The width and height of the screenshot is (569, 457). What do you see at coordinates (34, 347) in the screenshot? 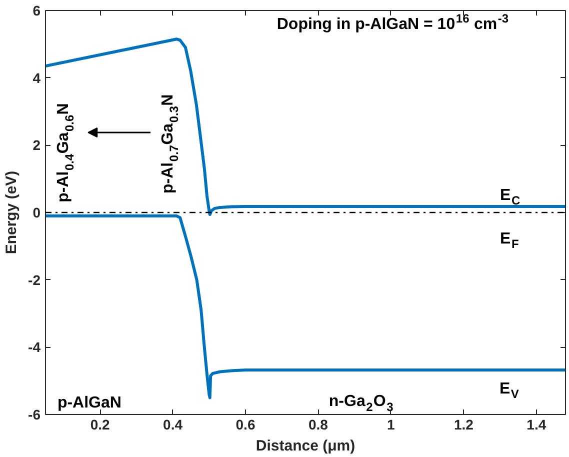
I see `y-tick-label: -4` at bounding box center [34, 347].